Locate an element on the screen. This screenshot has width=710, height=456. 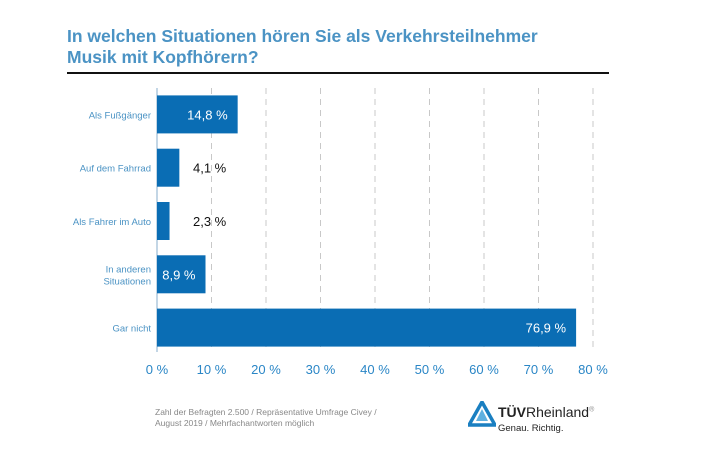
tick-label: 20 % is located at coordinates (266, 369).